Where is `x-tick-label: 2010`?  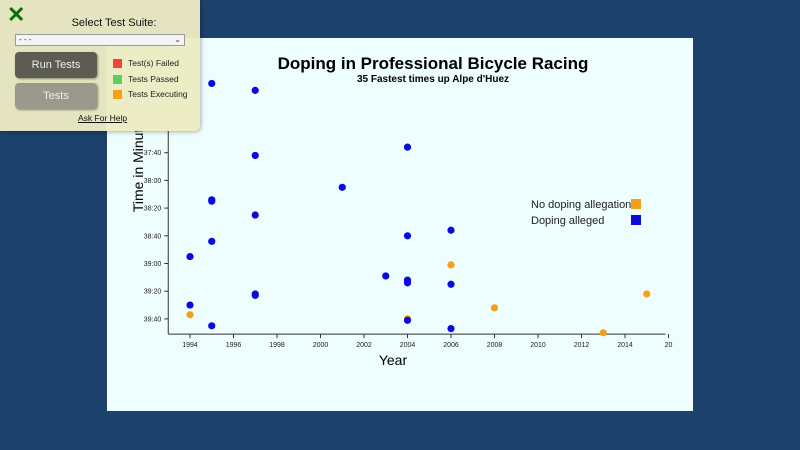 x-tick-label: 2010 is located at coordinates (538, 345).